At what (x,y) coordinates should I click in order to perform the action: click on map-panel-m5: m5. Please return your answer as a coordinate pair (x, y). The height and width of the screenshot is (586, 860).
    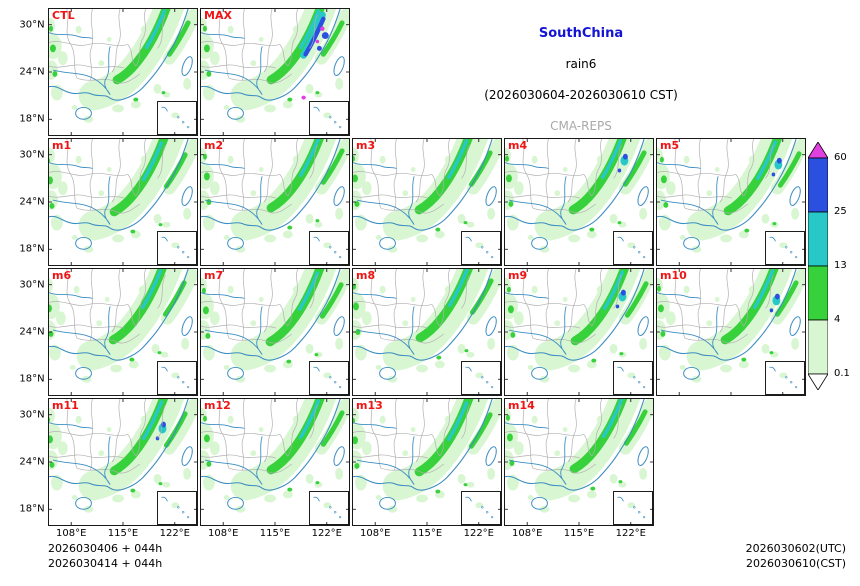
    Looking at the image, I should click on (731, 202).